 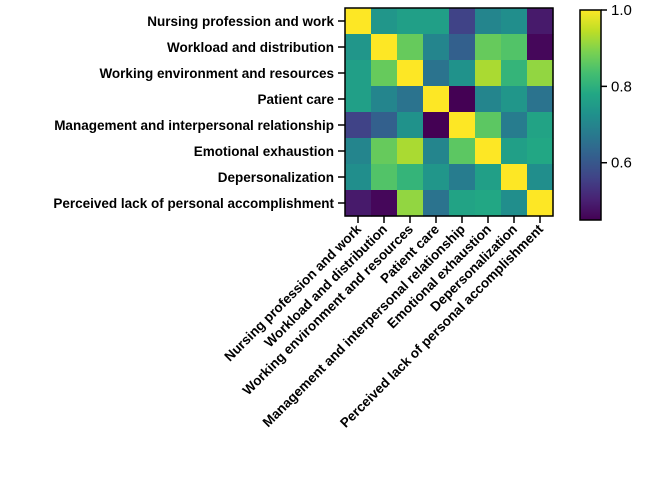 What do you see at coordinates (621, 86) in the screenshot?
I see `colorbar-tick-label: 0.8` at bounding box center [621, 86].